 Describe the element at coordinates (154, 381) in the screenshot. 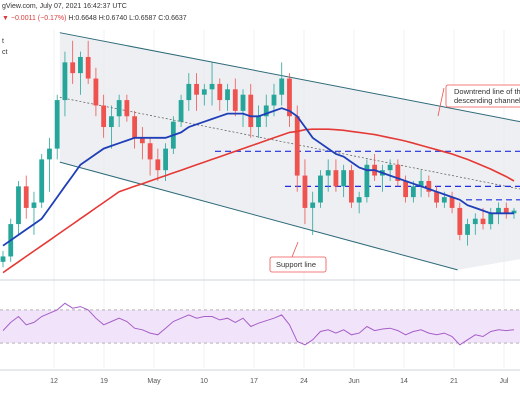

I see `x-tick-label: May` at that location.